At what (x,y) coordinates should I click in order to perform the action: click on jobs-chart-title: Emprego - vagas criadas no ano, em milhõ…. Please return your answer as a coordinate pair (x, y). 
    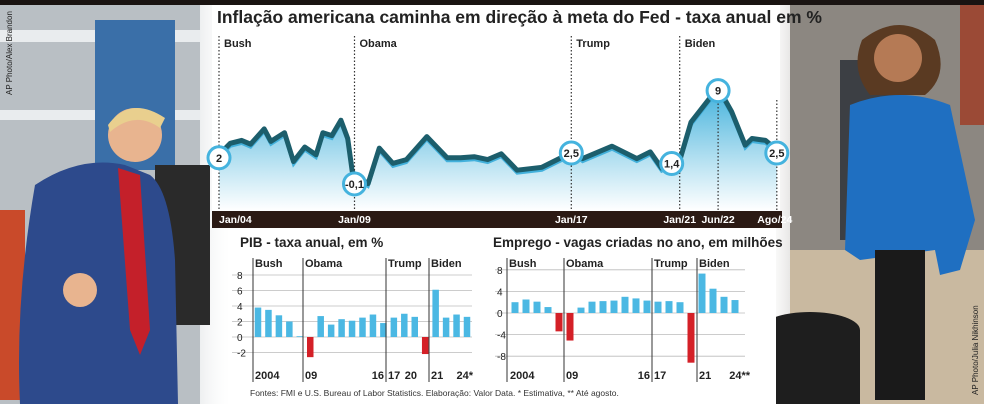
    Looking at the image, I should click on (638, 242).